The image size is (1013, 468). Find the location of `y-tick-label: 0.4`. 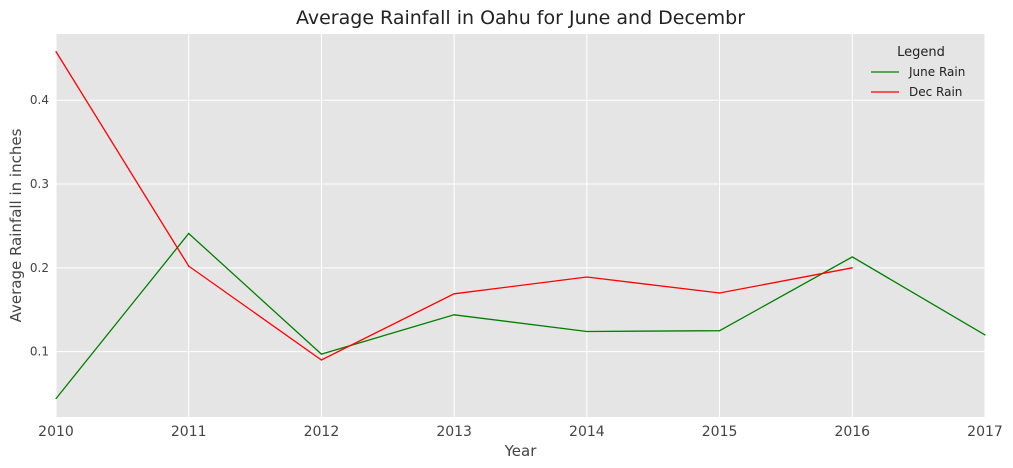

y-tick-label: 0.4 is located at coordinates (39, 100).